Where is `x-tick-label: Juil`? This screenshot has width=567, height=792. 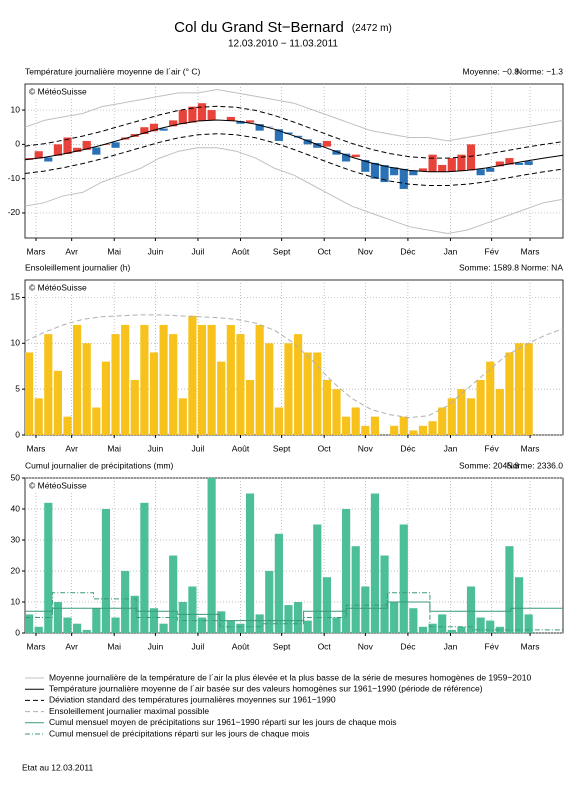 x-tick-label: Juil is located at coordinates (198, 448).